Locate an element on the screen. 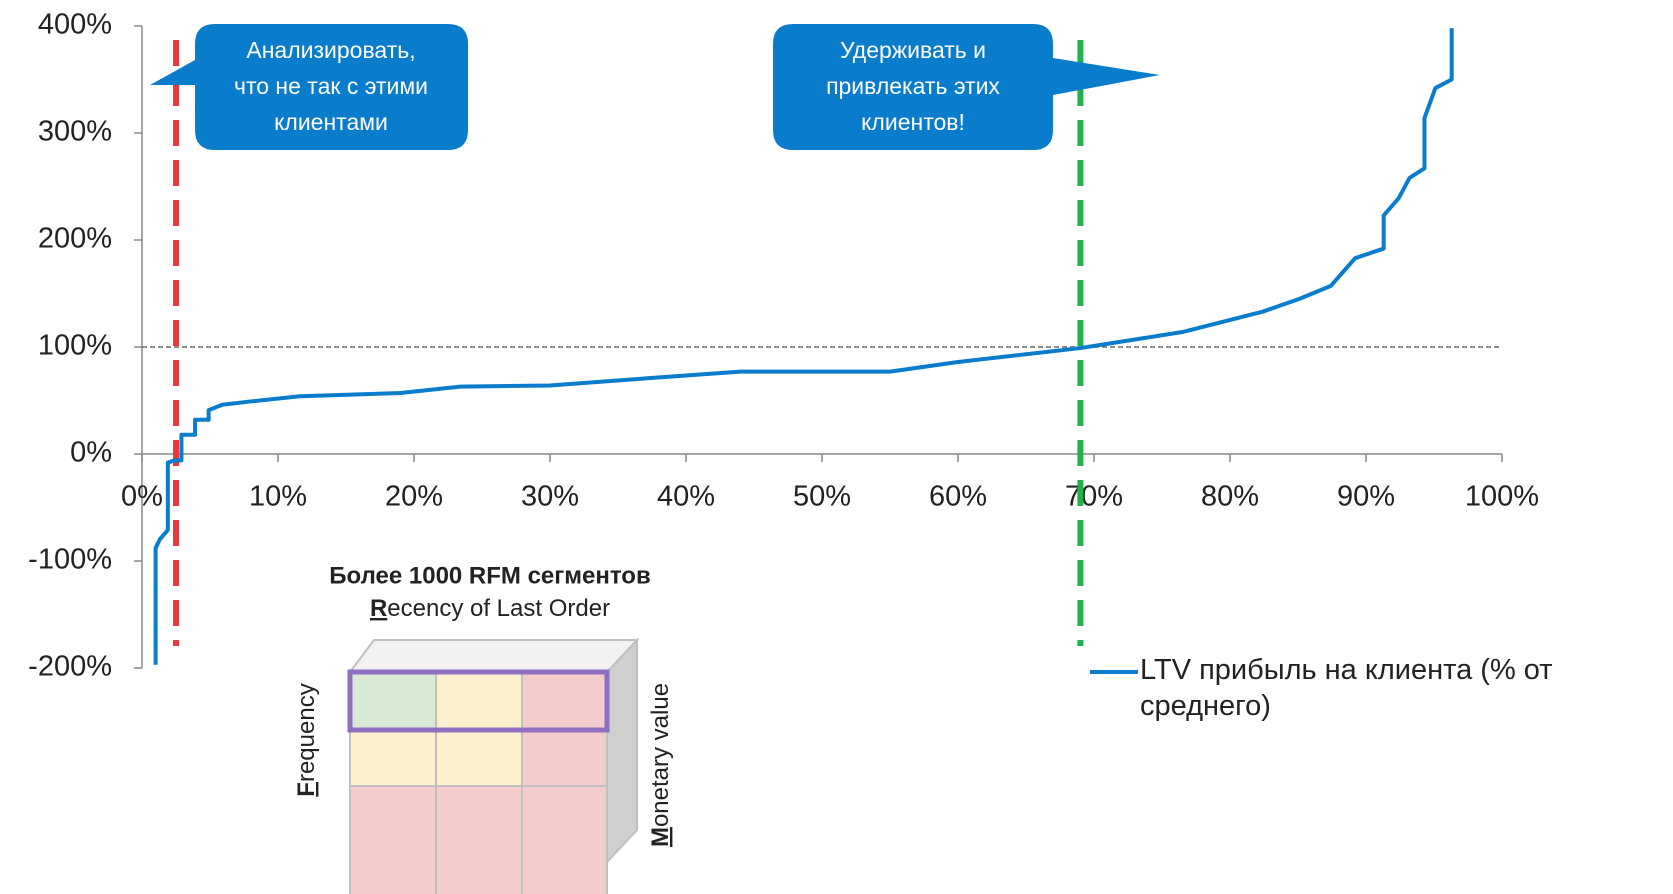 Image resolution: width=1673 pixels, height=894 pixels. initial: M is located at coordinates (660, 837).